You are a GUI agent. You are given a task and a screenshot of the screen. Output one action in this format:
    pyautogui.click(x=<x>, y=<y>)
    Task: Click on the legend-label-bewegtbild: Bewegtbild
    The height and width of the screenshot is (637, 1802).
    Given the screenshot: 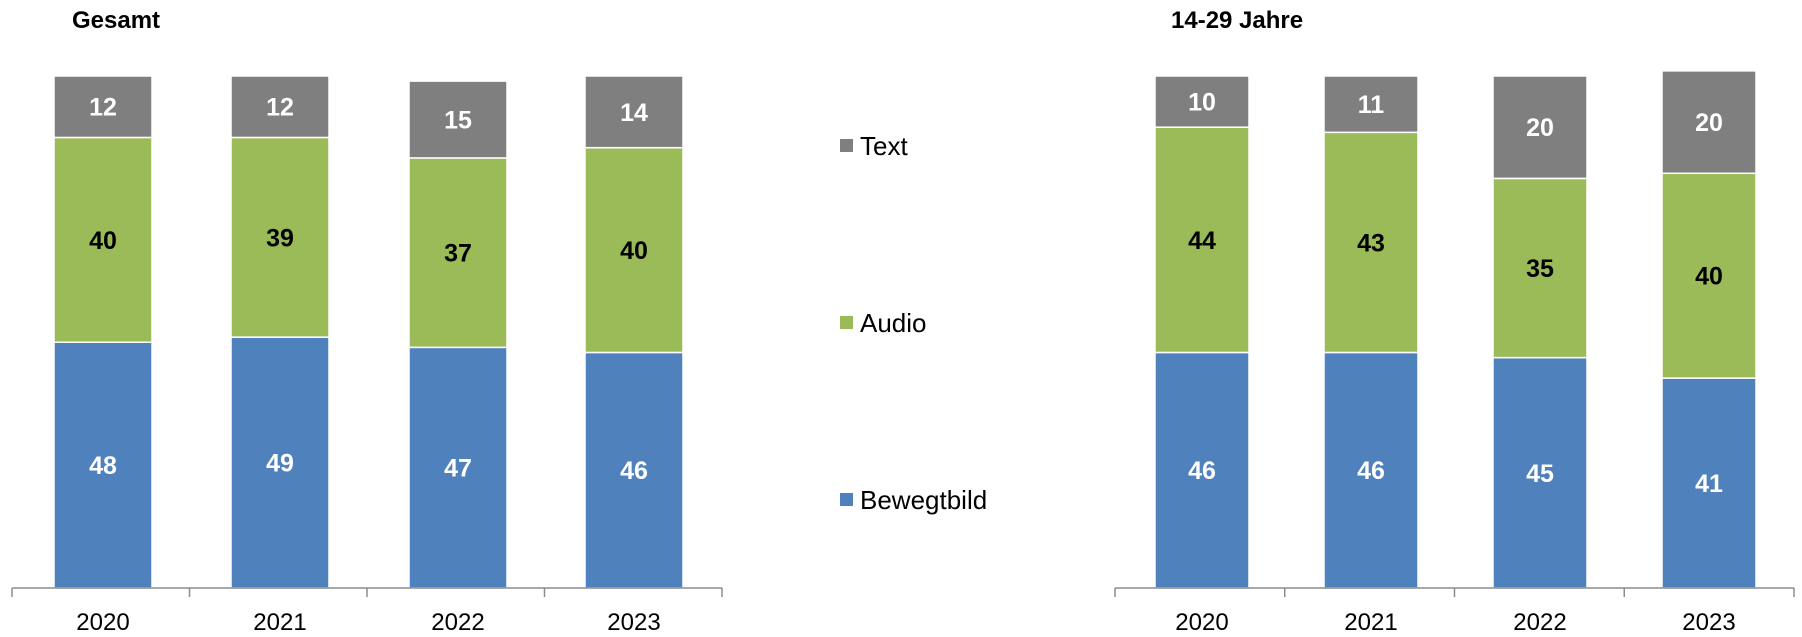 What is the action you would take?
    pyautogui.click(x=923, y=500)
    